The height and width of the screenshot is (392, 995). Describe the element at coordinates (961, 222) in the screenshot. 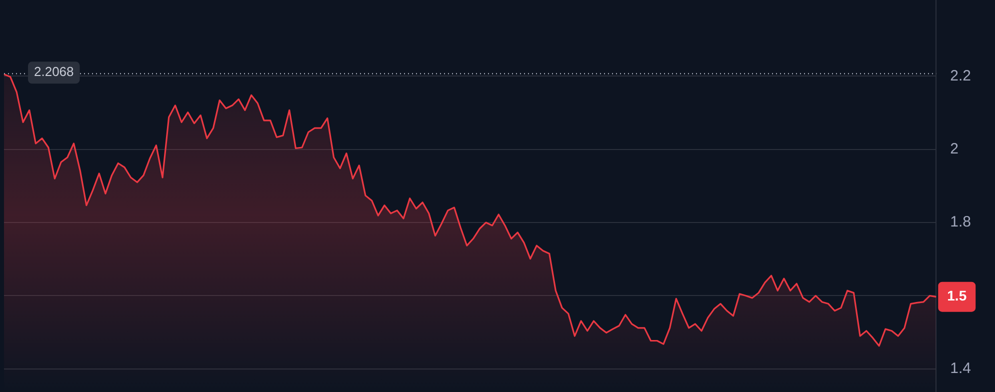

I see `y-tick-label: 1.8` at that location.